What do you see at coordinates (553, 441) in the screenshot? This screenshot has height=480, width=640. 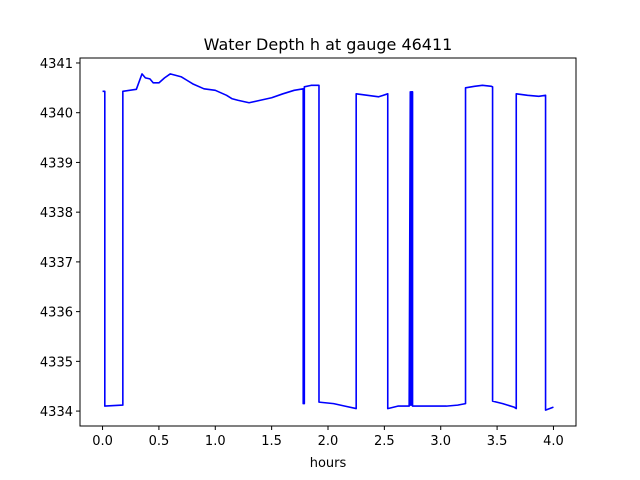 I see `x-tick-label: 4.0` at bounding box center [553, 441].